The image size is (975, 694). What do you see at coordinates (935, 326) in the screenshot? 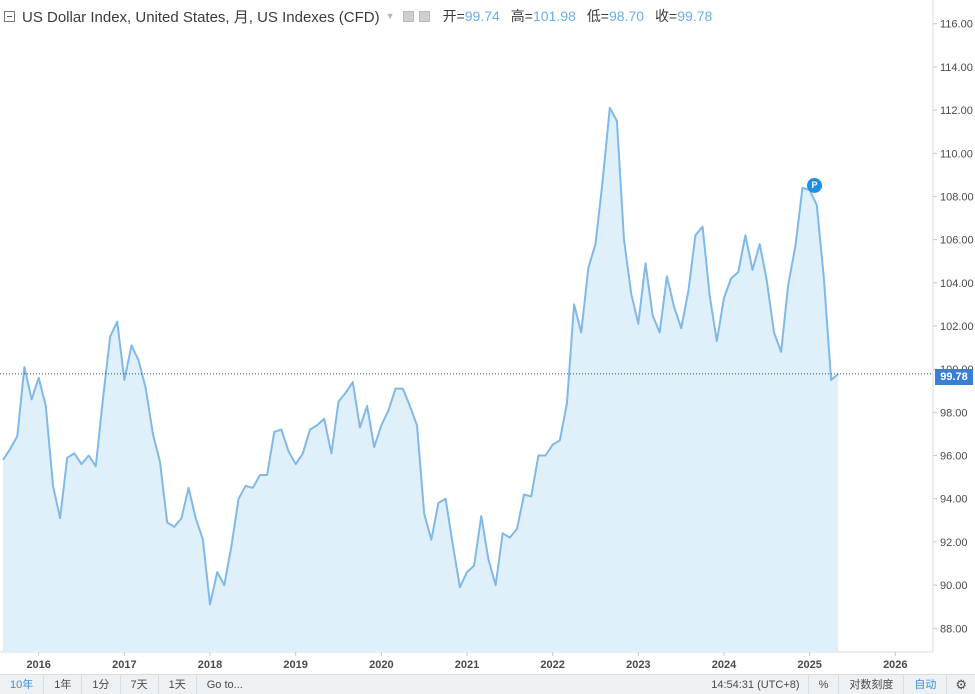
I see `y-axis-grid` at bounding box center [935, 326].